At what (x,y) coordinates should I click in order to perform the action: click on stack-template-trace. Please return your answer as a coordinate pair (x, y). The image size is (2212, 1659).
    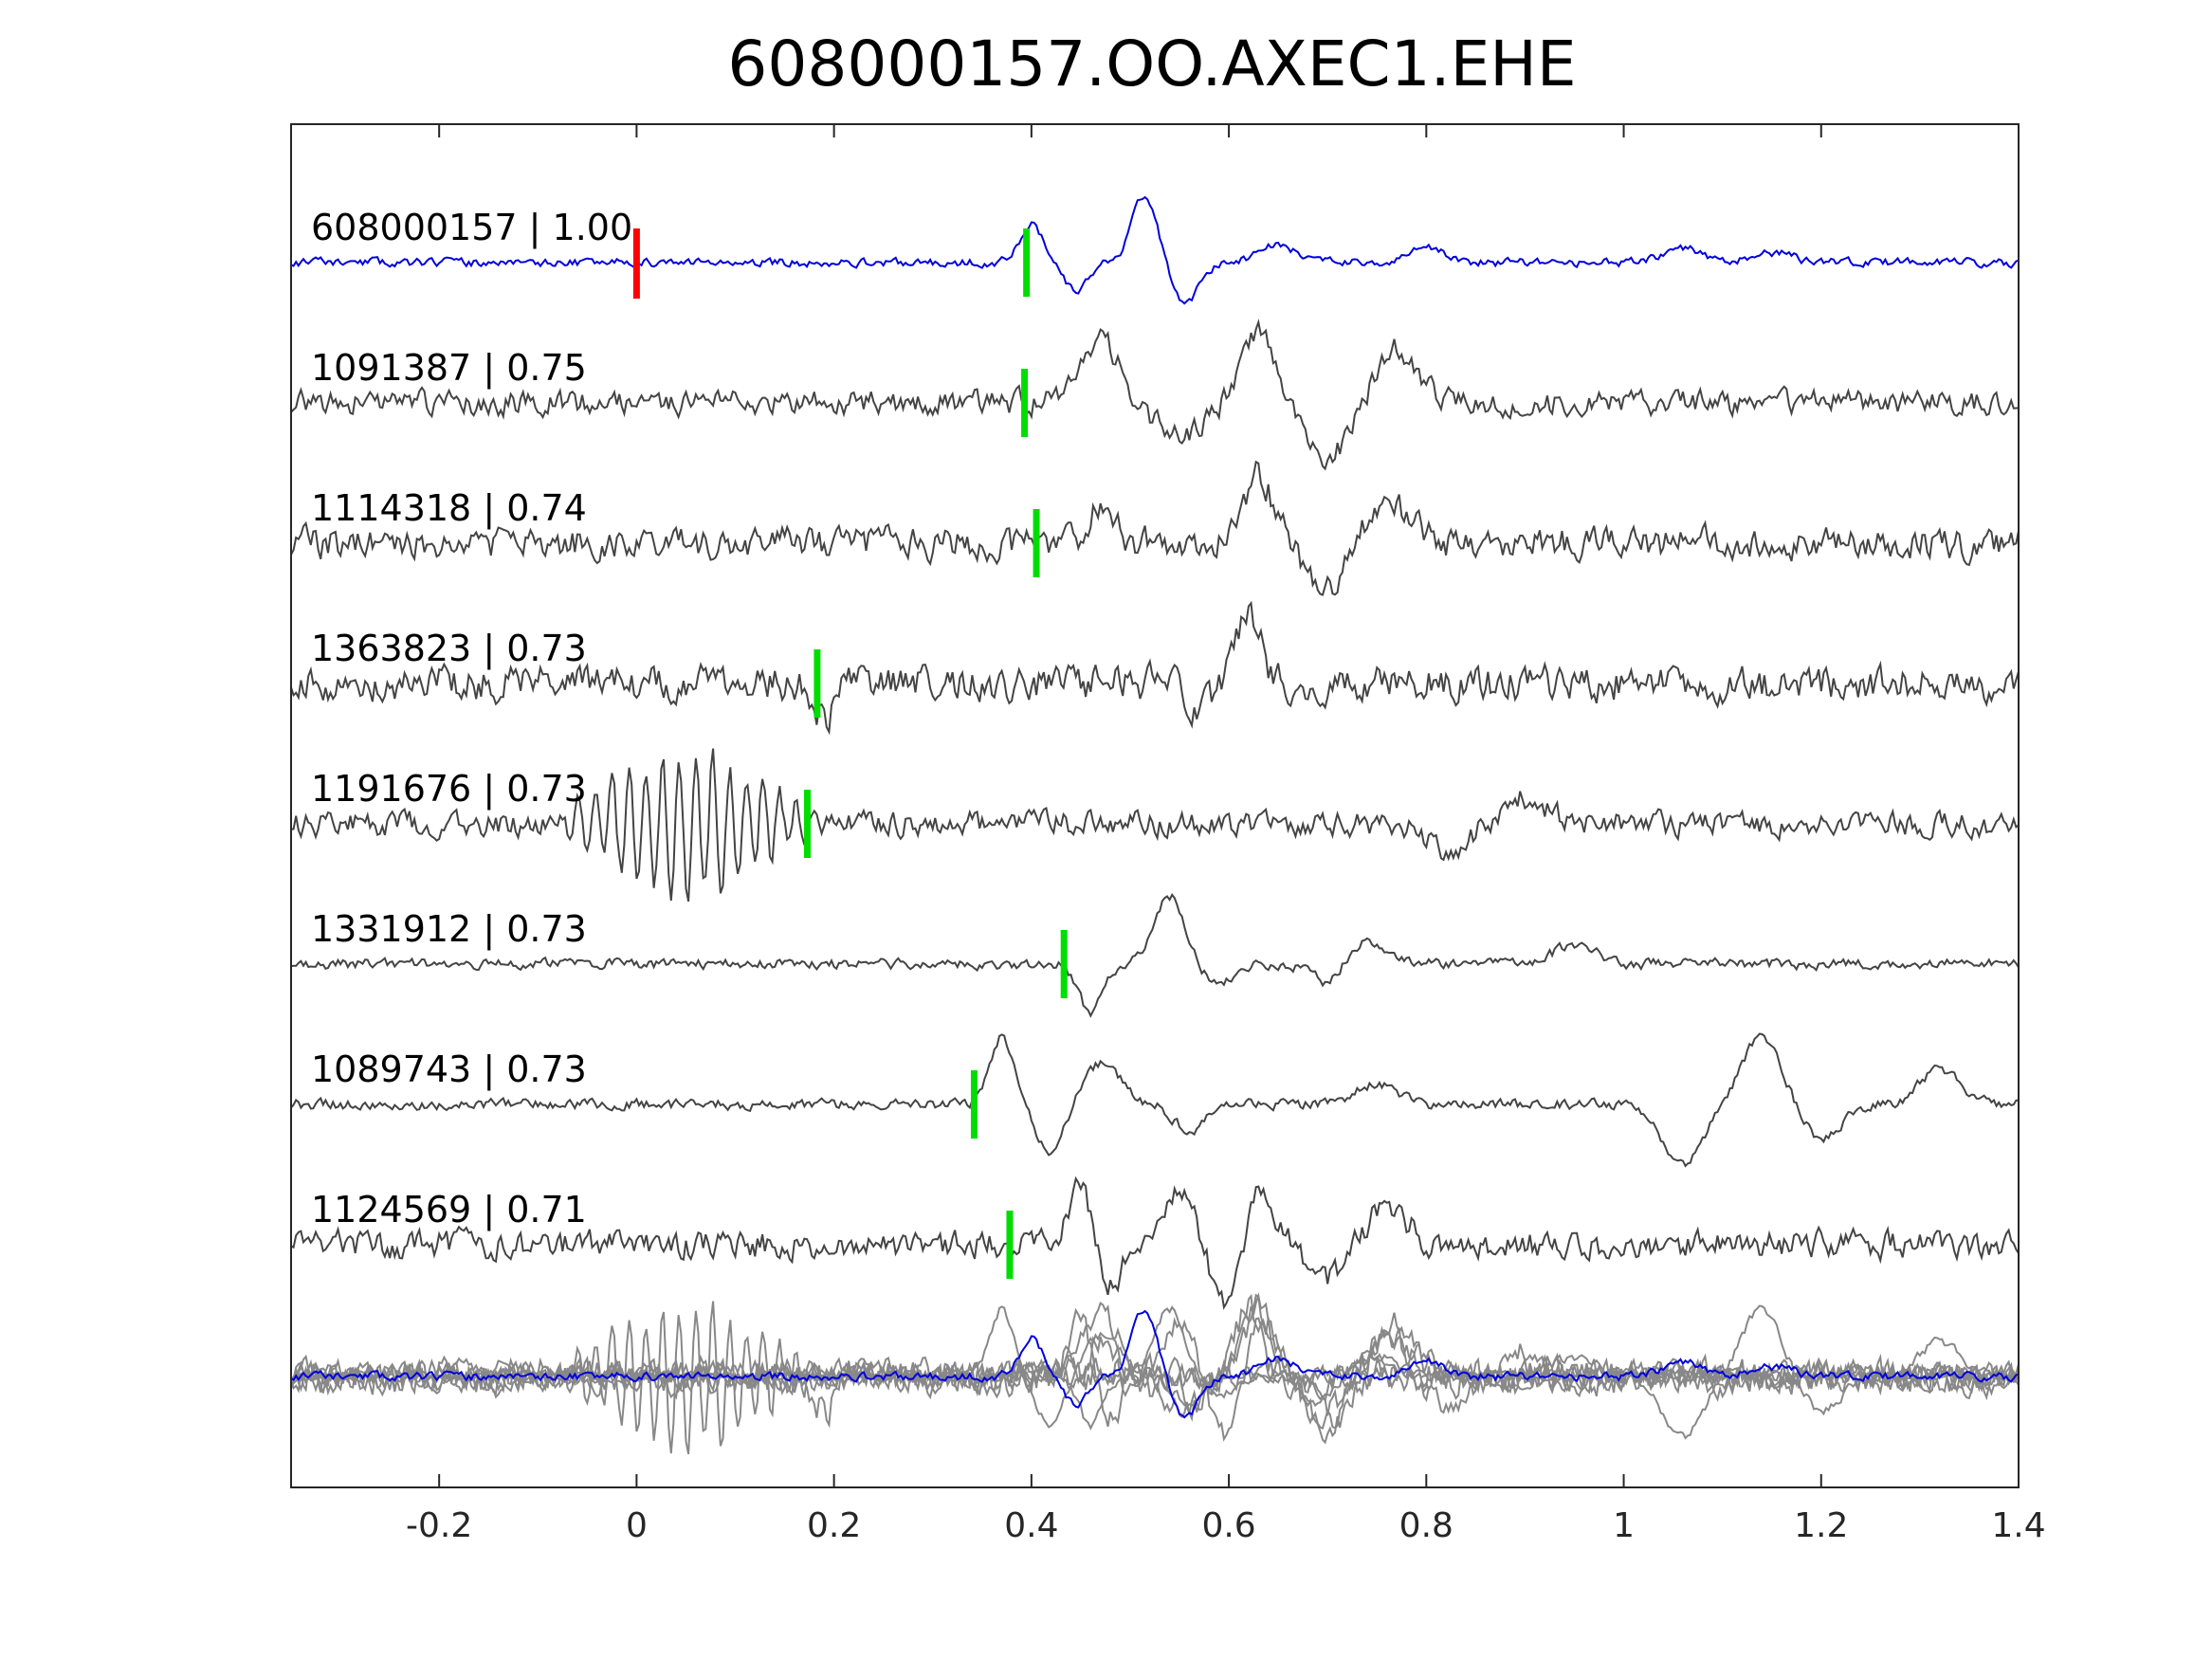
    Looking at the image, I should click on (1155, 1364).